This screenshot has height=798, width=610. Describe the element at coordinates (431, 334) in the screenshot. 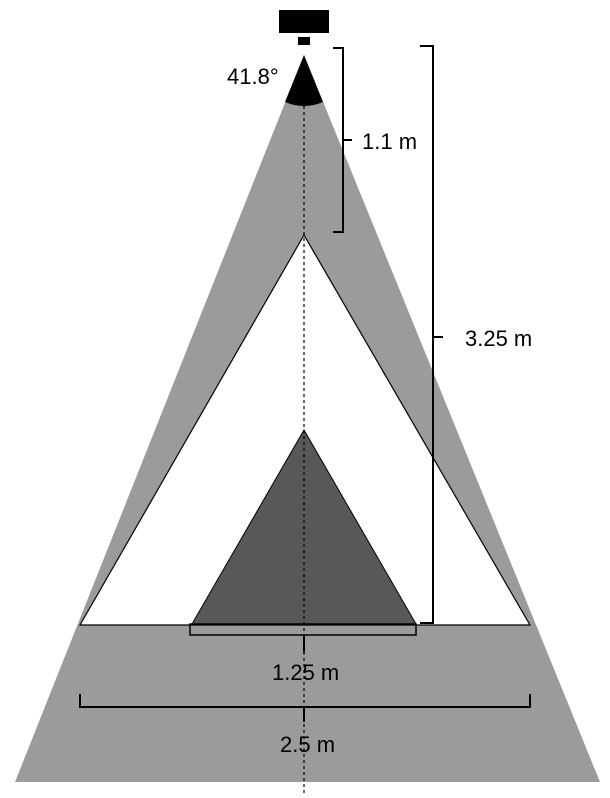

I see `bracket-3-25m` at that location.